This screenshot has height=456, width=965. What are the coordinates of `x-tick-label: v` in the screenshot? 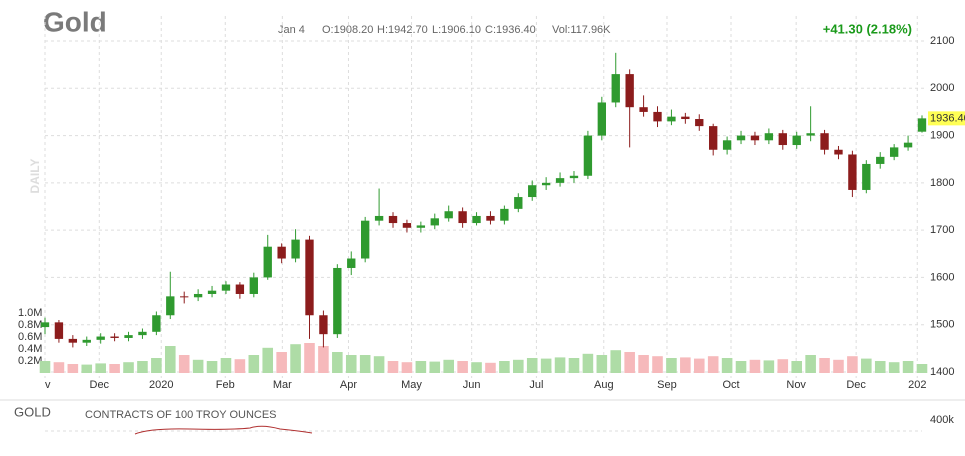 It's located at (48, 385).